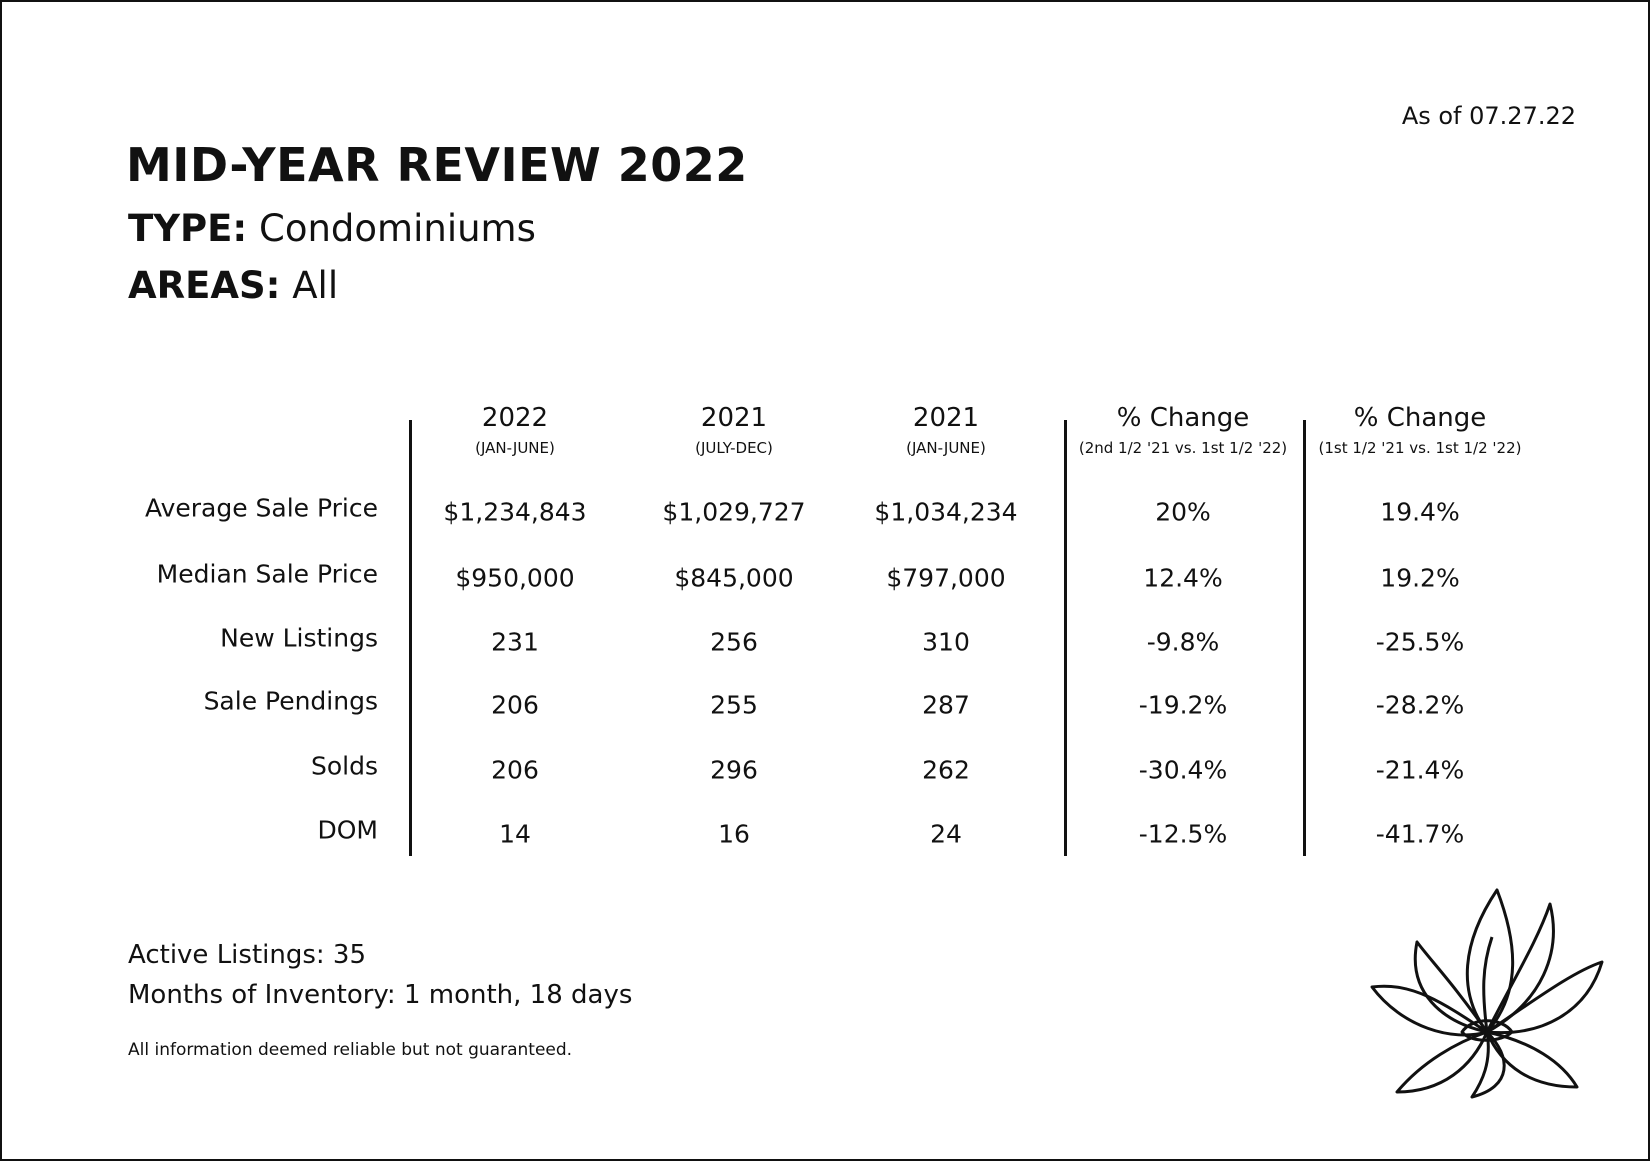 The image size is (1650, 1161). What do you see at coordinates (1420, 512) in the screenshot?
I see `cell: 19.4%` at bounding box center [1420, 512].